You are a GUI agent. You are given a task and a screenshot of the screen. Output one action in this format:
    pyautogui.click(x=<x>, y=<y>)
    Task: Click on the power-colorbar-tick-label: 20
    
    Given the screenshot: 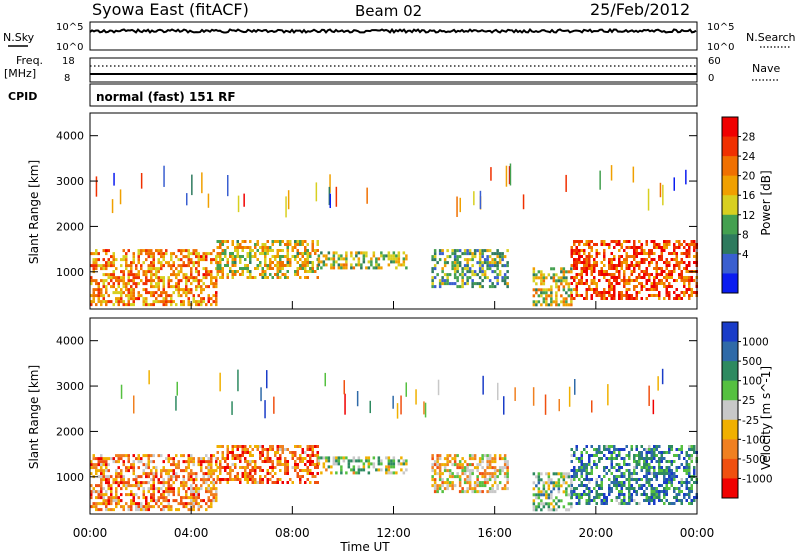 What is the action you would take?
    pyautogui.click(x=748, y=177)
    